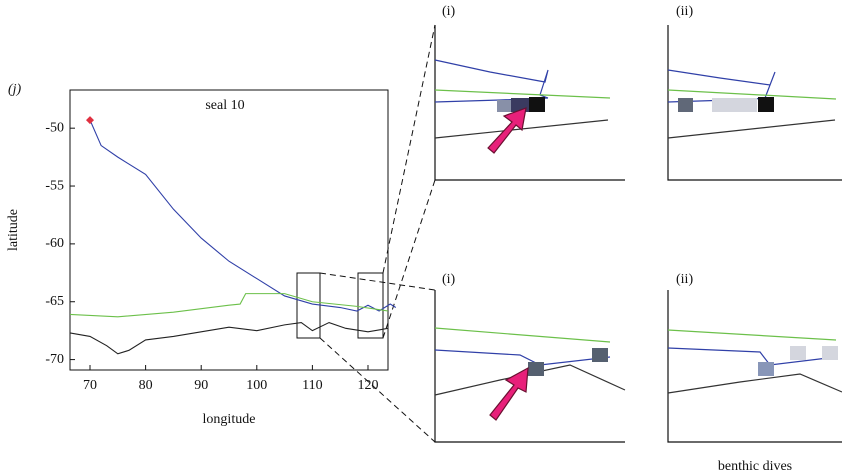 The height and width of the screenshot is (476, 842). I want to click on inset-tl, so click(529, 103).